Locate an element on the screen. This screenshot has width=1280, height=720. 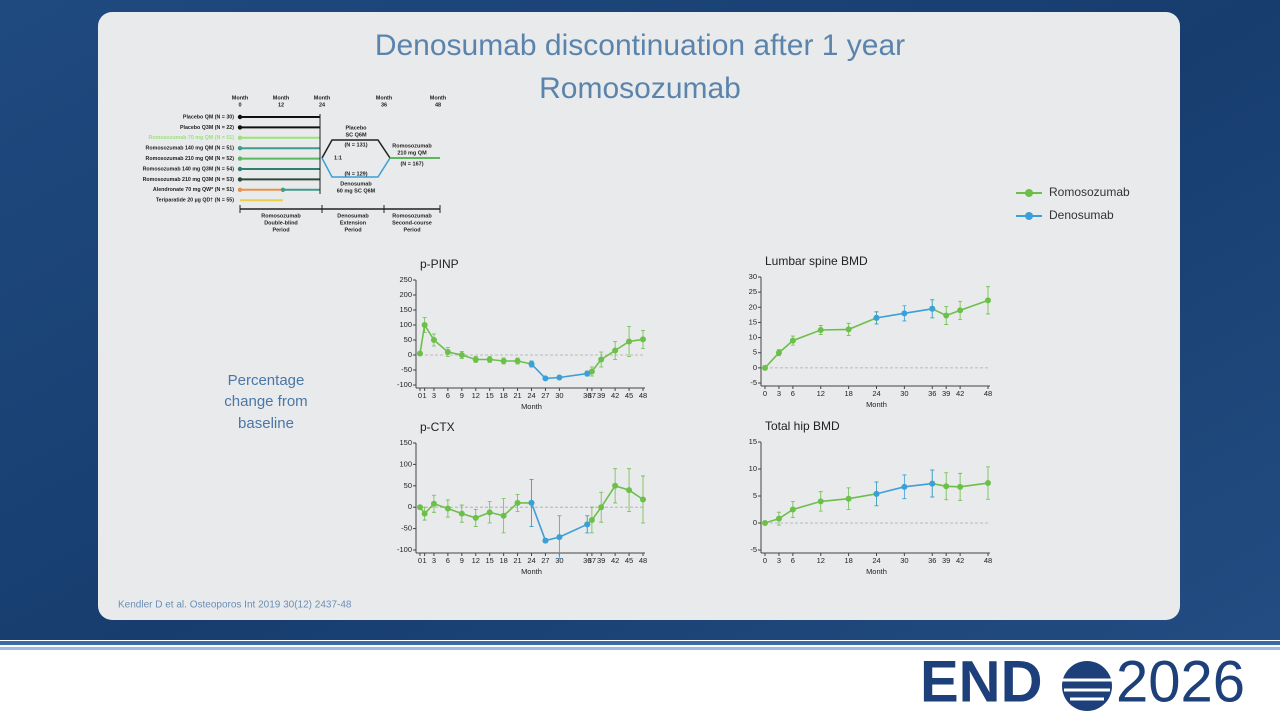
x-tick-label: 27 is located at coordinates (545, 560).